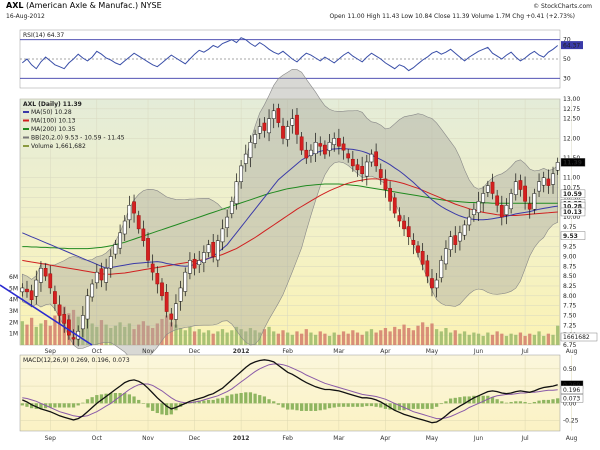 The image size is (600, 450). I want to click on price-tick-label: 6.75, so click(570, 345).